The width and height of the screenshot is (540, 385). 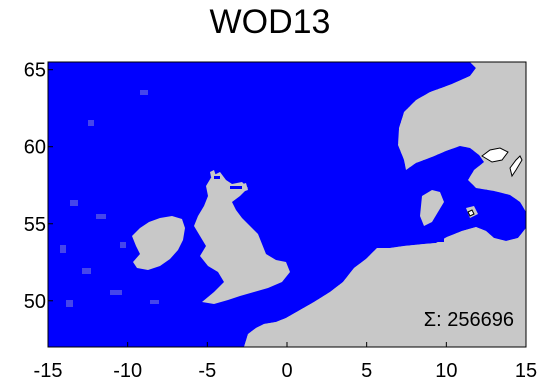 I want to click on lake-vanern, so click(x=495, y=155).